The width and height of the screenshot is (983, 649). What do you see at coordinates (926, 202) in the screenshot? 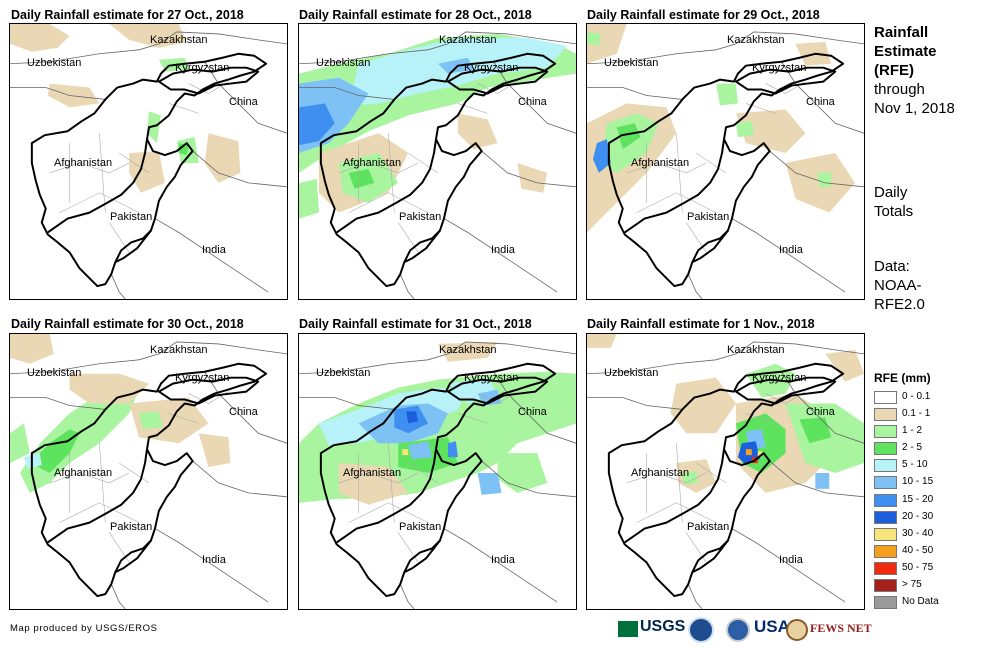
I see `daily-totals: Daily Totals` at bounding box center [926, 202].